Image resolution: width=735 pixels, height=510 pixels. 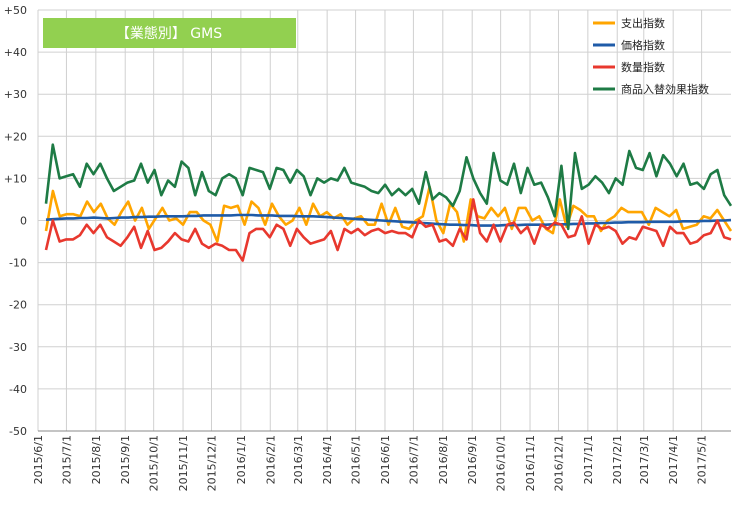 What do you see at coordinates (211, 463) in the screenshot?
I see `x-tick-label: 2015/12/1` at bounding box center [211, 463].